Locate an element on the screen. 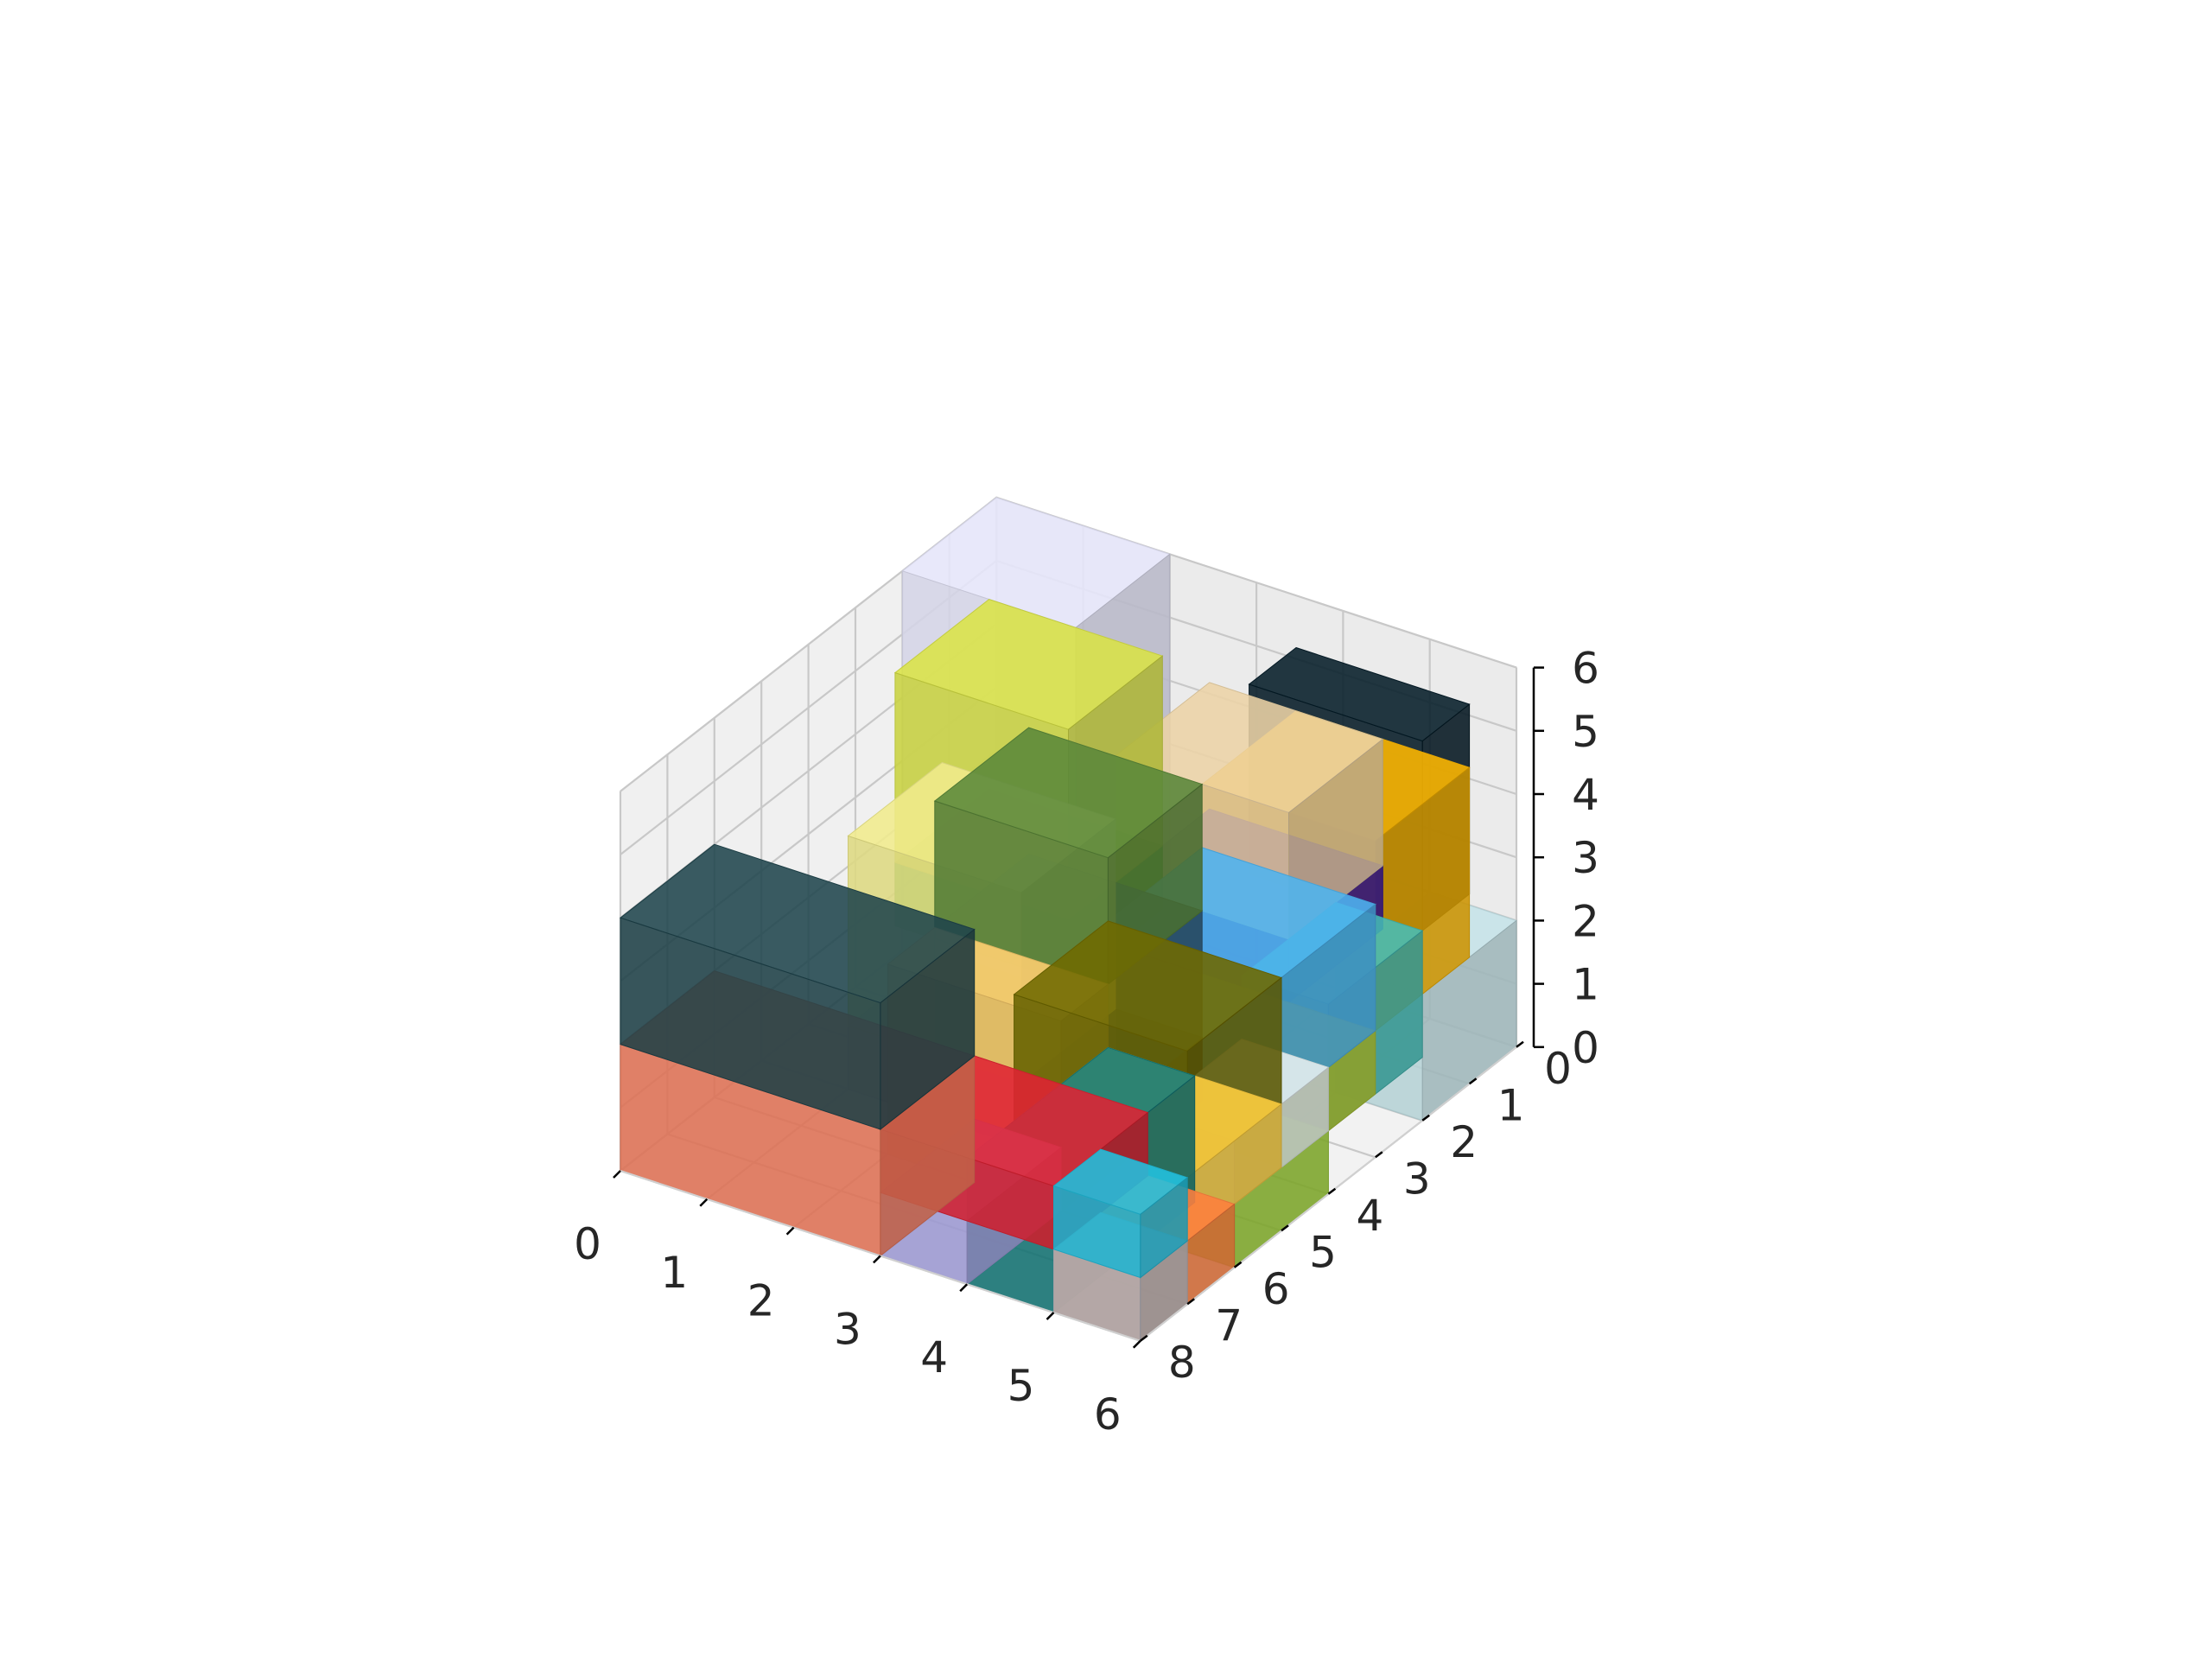 The width and height of the screenshot is (2212, 1659). x-tick-label: 1 is located at coordinates (674, 1273).